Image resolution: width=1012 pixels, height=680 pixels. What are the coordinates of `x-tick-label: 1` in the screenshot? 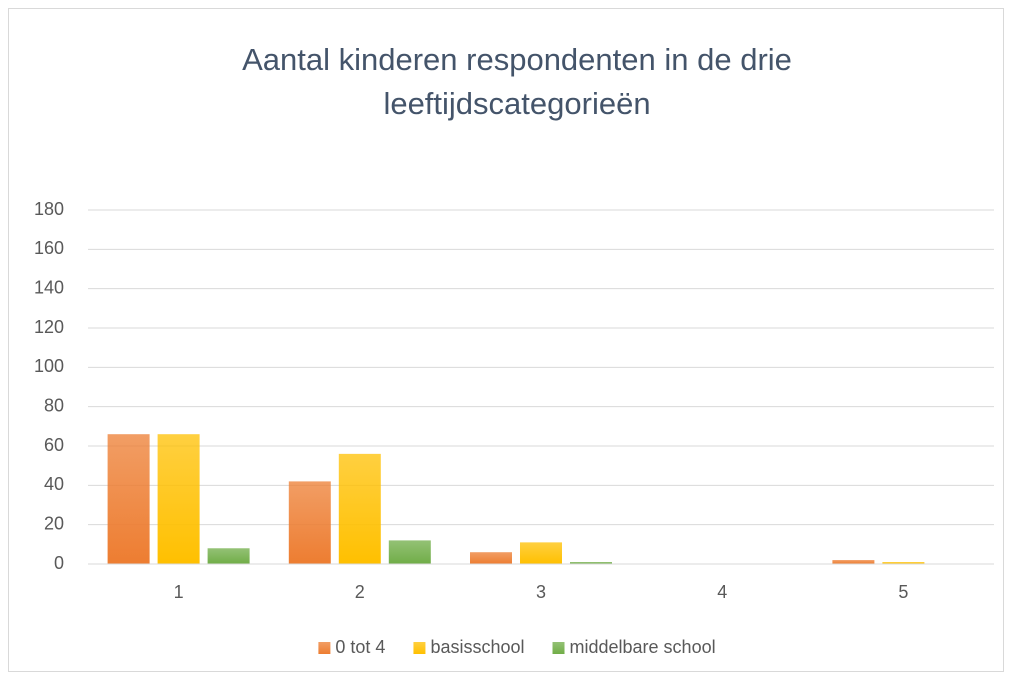 It's located at (179, 592).